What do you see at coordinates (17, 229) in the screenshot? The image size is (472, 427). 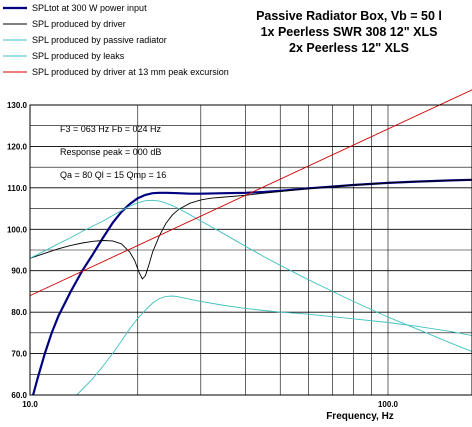 I see `y-tick-label: 100.0` at bounding box center [17, 229].